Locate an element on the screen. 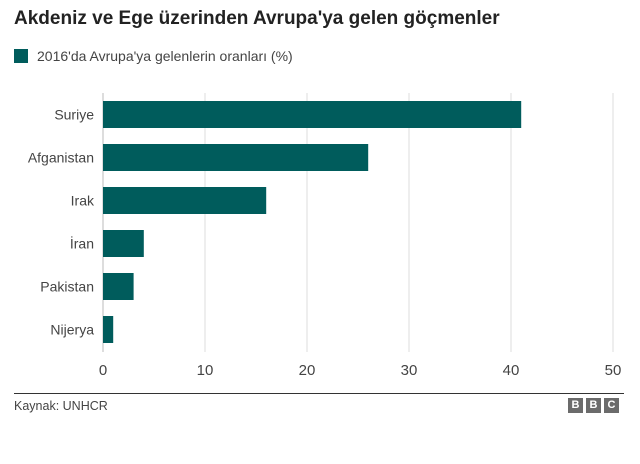 The image size is (640, 464). bbc-logo: B B C is located at coordinates (593, 405).